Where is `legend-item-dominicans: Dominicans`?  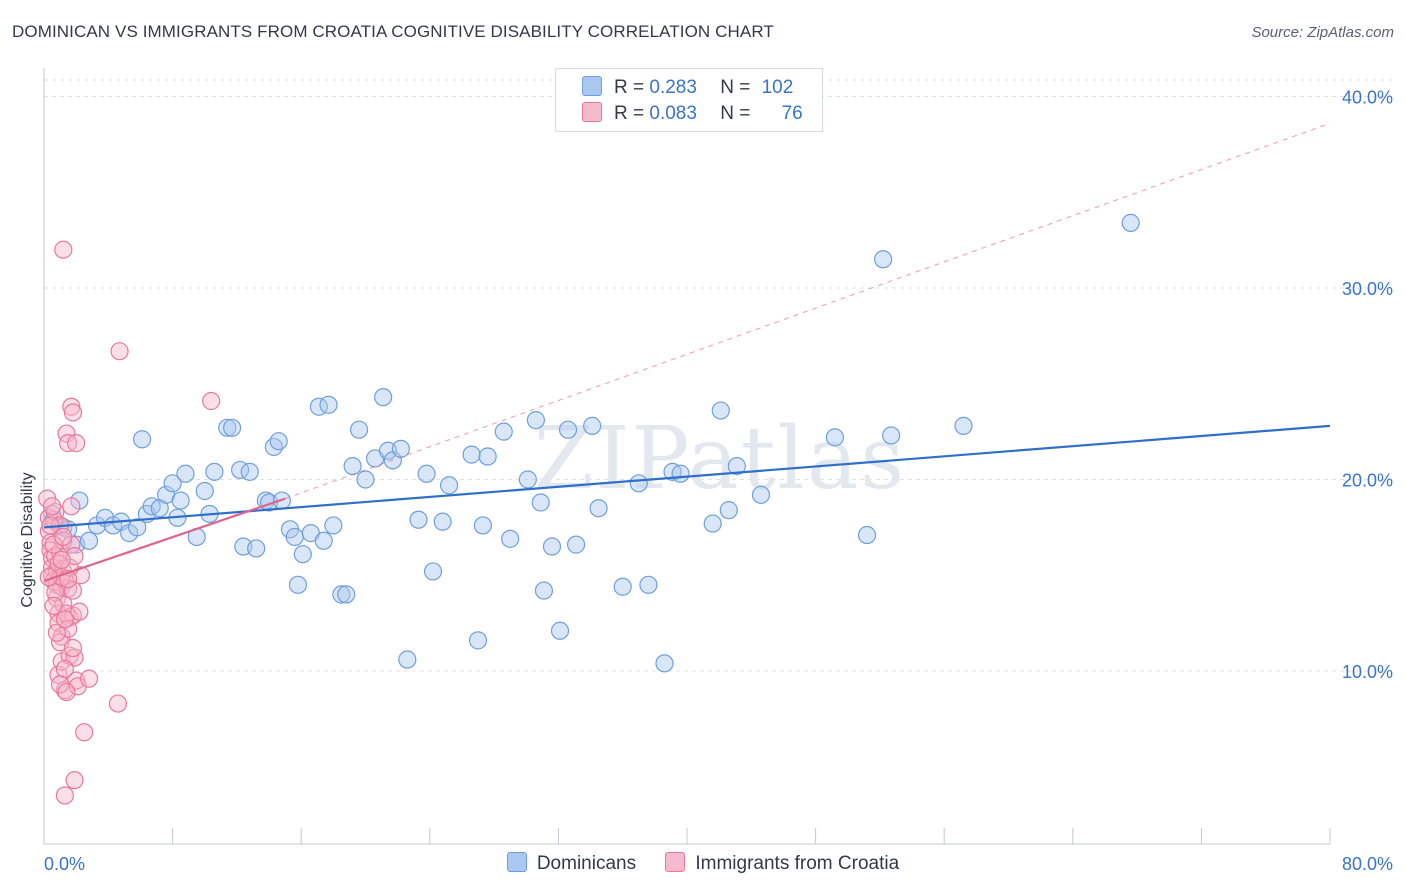
legend-item-dominicans: Dominicans is located at coordinates (571, 863).